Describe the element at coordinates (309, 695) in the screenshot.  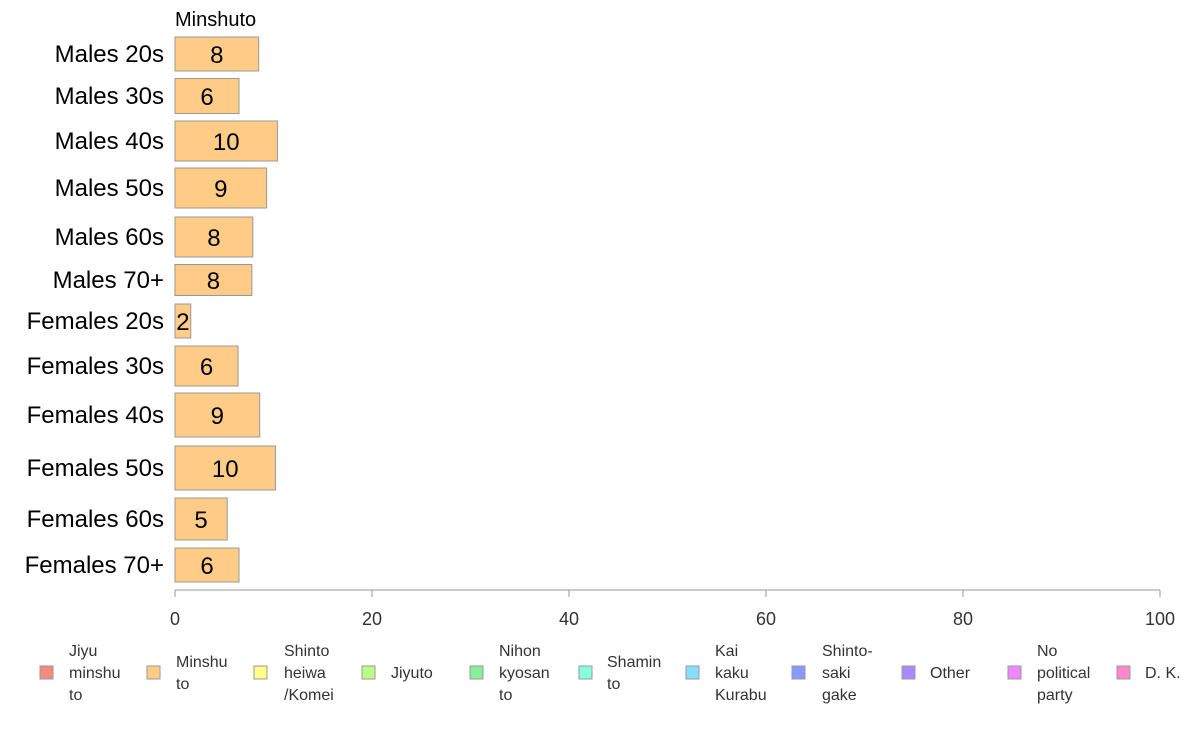
I see `legend-label: /Komei` at that location.